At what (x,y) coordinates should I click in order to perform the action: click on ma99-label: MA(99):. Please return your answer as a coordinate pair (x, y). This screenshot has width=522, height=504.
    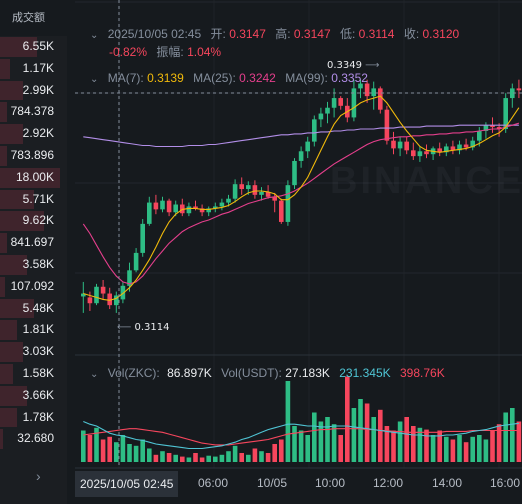
    Looking at the image, I should click on (306, 78).